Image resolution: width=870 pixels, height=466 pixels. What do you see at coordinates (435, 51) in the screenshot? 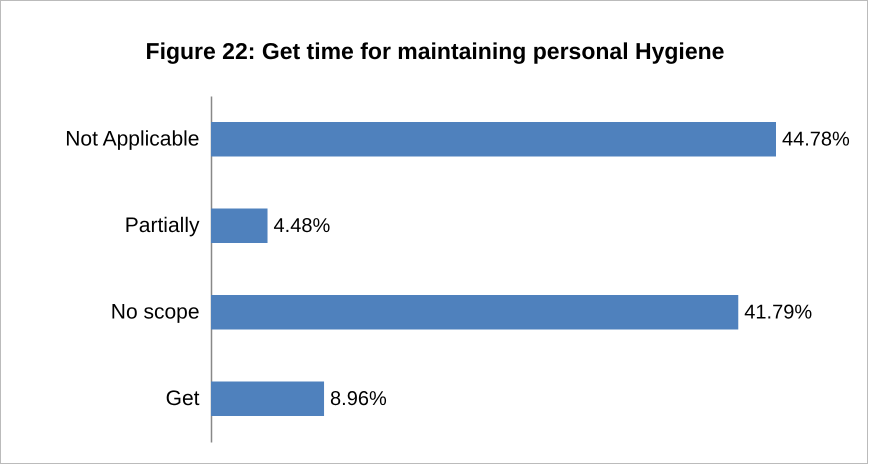
I see `chart-title: Figure 22: Get time for maintaining personal Hygiene` at bounding box center [435, 51].